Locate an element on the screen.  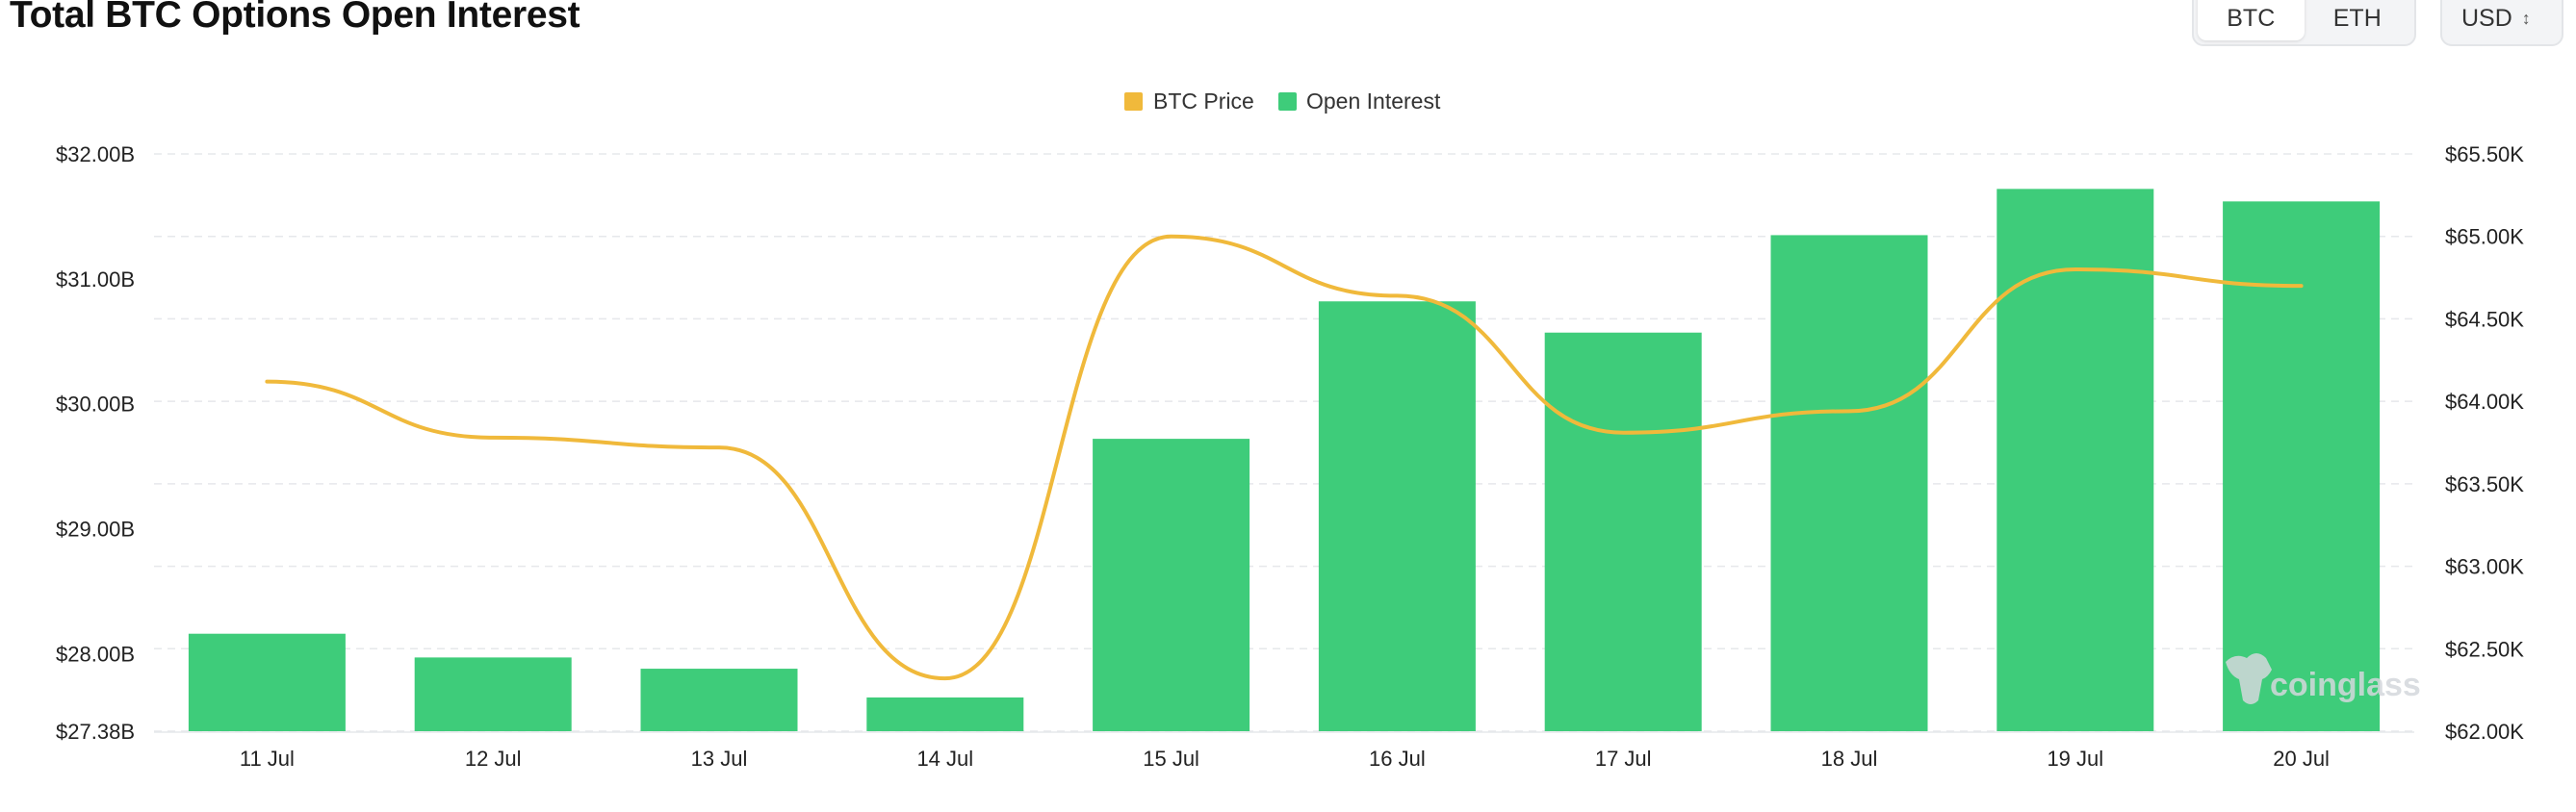
x-tick-label: 15 Jul is located at coordinates (1171, 759).